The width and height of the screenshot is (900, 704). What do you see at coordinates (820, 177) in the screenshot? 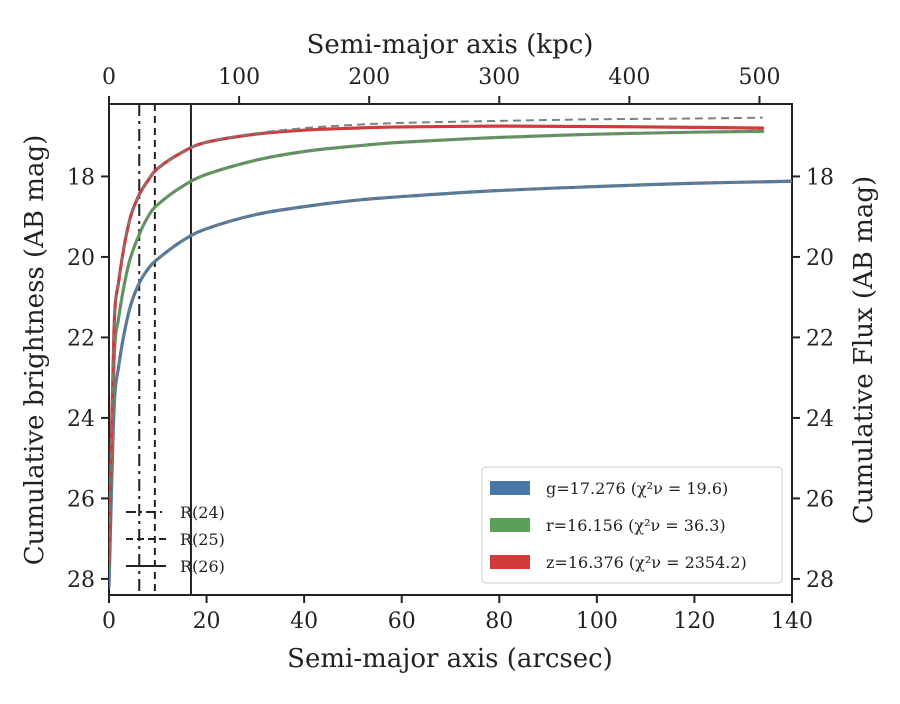
I see `y-right-tick-label: 18` at bounding box center [820, 177].